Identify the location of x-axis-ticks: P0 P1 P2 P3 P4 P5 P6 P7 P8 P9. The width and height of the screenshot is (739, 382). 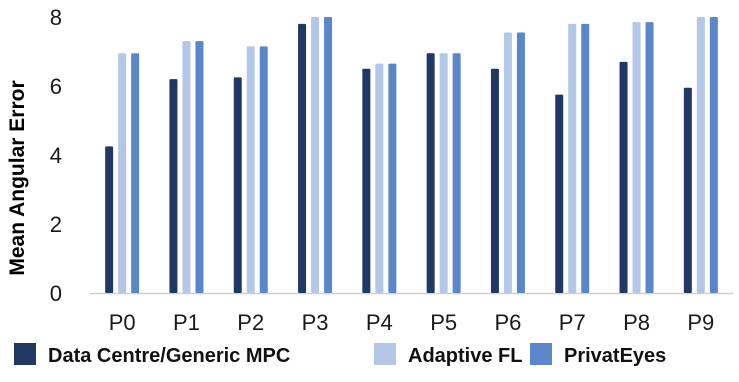
(412, 322).